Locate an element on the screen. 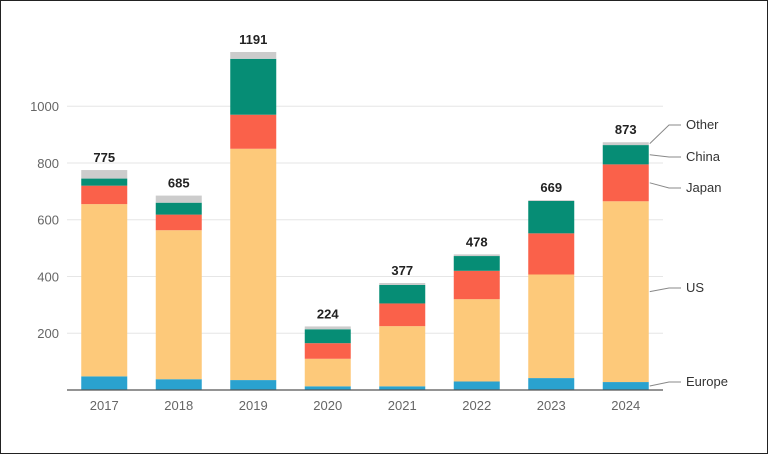  bar-segment-us-2018 is located at coordinates (178, 305).